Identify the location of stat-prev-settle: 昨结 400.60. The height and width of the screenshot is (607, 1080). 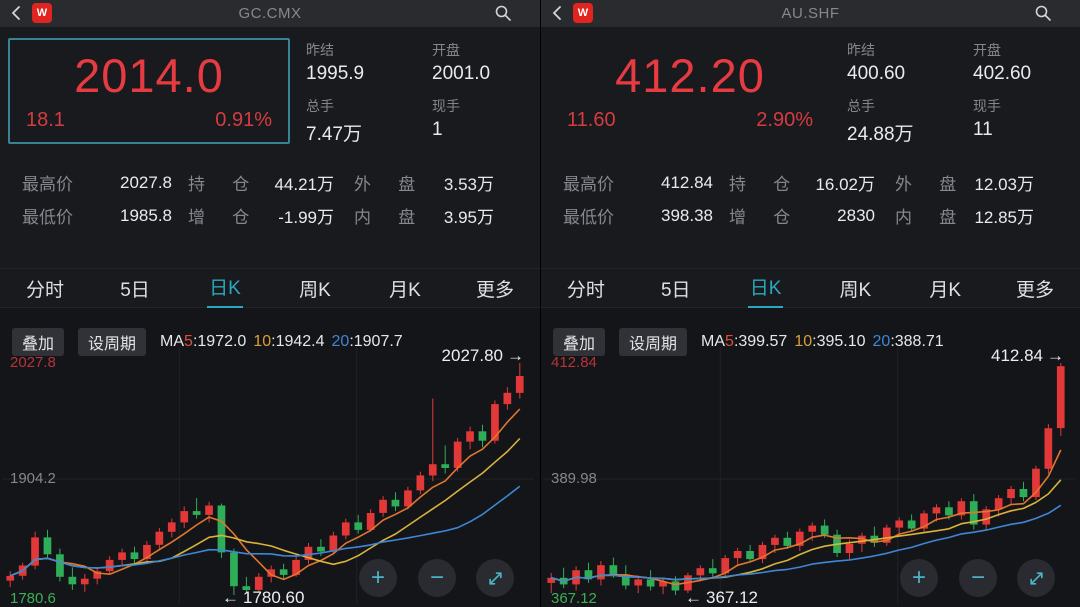
(876, 63).